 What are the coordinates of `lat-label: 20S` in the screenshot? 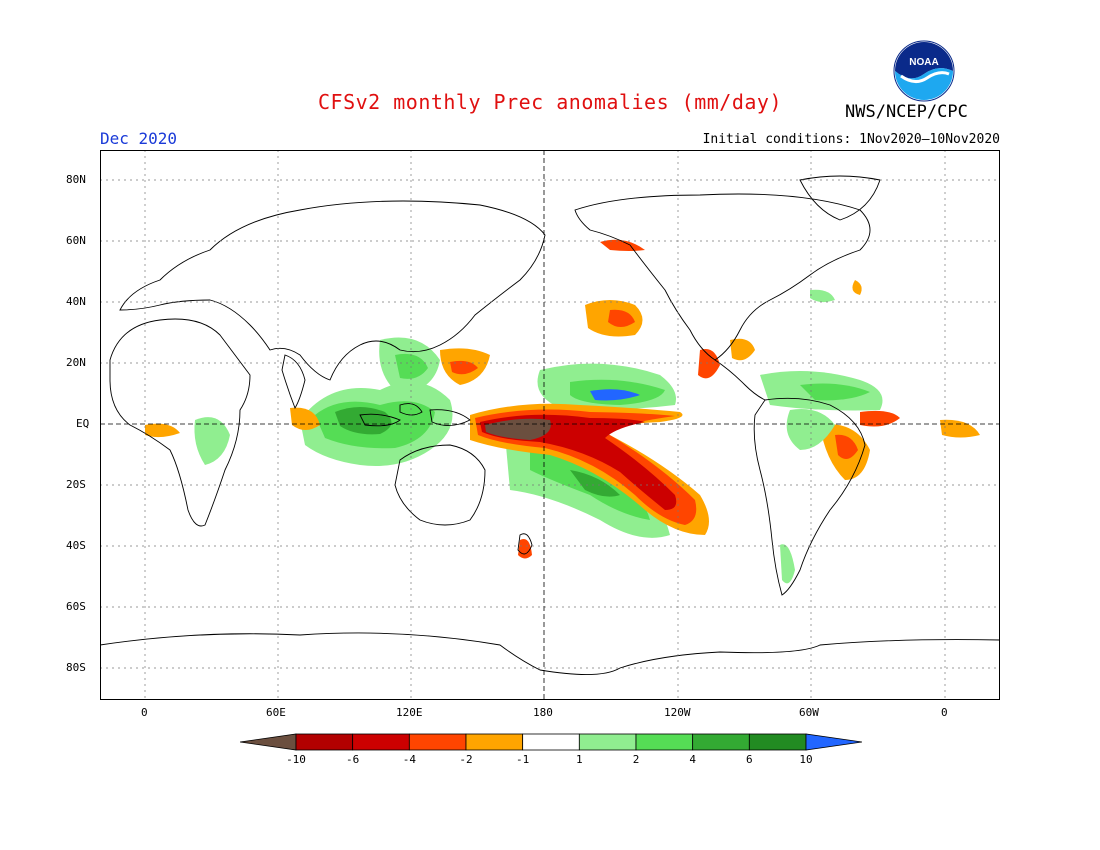 It's located at (76, 484).